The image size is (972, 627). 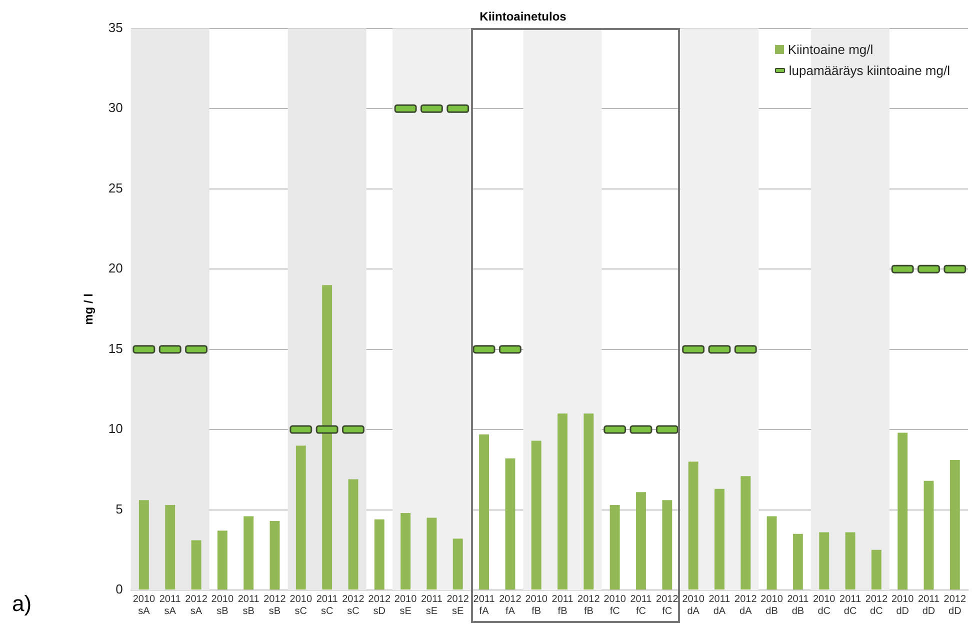 What do you see at coordinates (458, 605) in the screenshot?
I see `x-tick-label: 2012 sE` at bounding box center [458, 605].